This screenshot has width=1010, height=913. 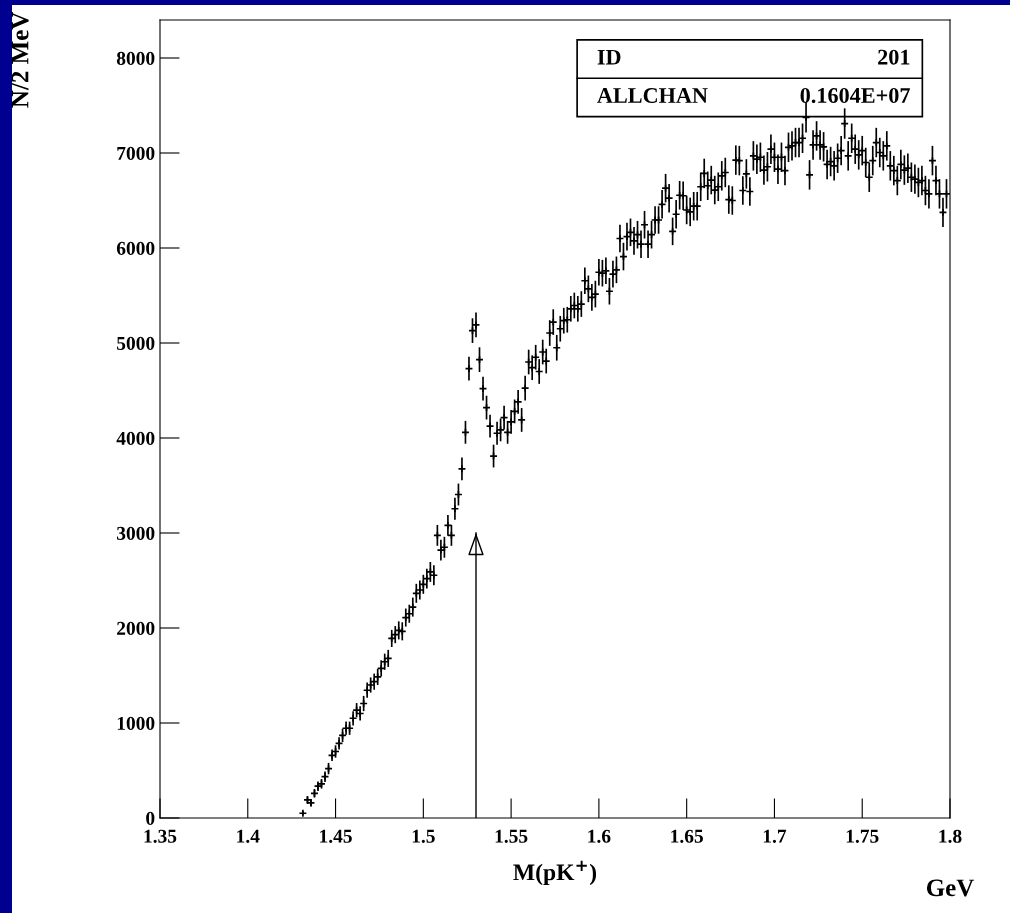 I want to click on y-tick-label: 8000, so click(x=135, y=58).